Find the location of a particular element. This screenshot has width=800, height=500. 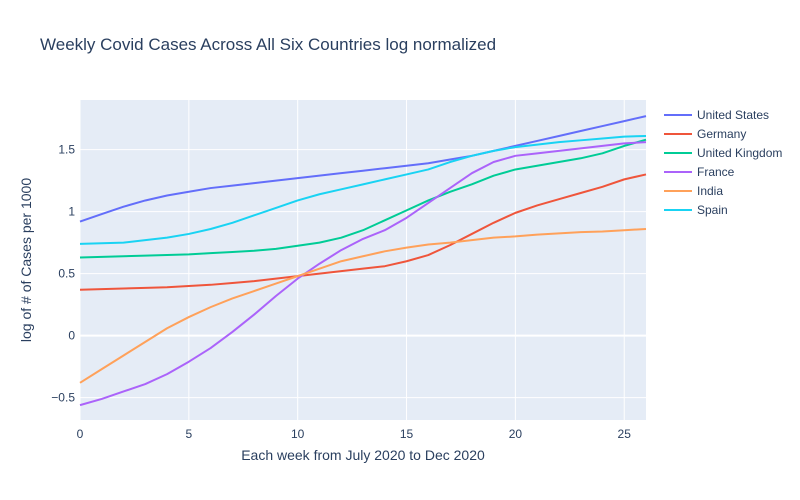

legend-label: India is located at coordinates (710, 191).